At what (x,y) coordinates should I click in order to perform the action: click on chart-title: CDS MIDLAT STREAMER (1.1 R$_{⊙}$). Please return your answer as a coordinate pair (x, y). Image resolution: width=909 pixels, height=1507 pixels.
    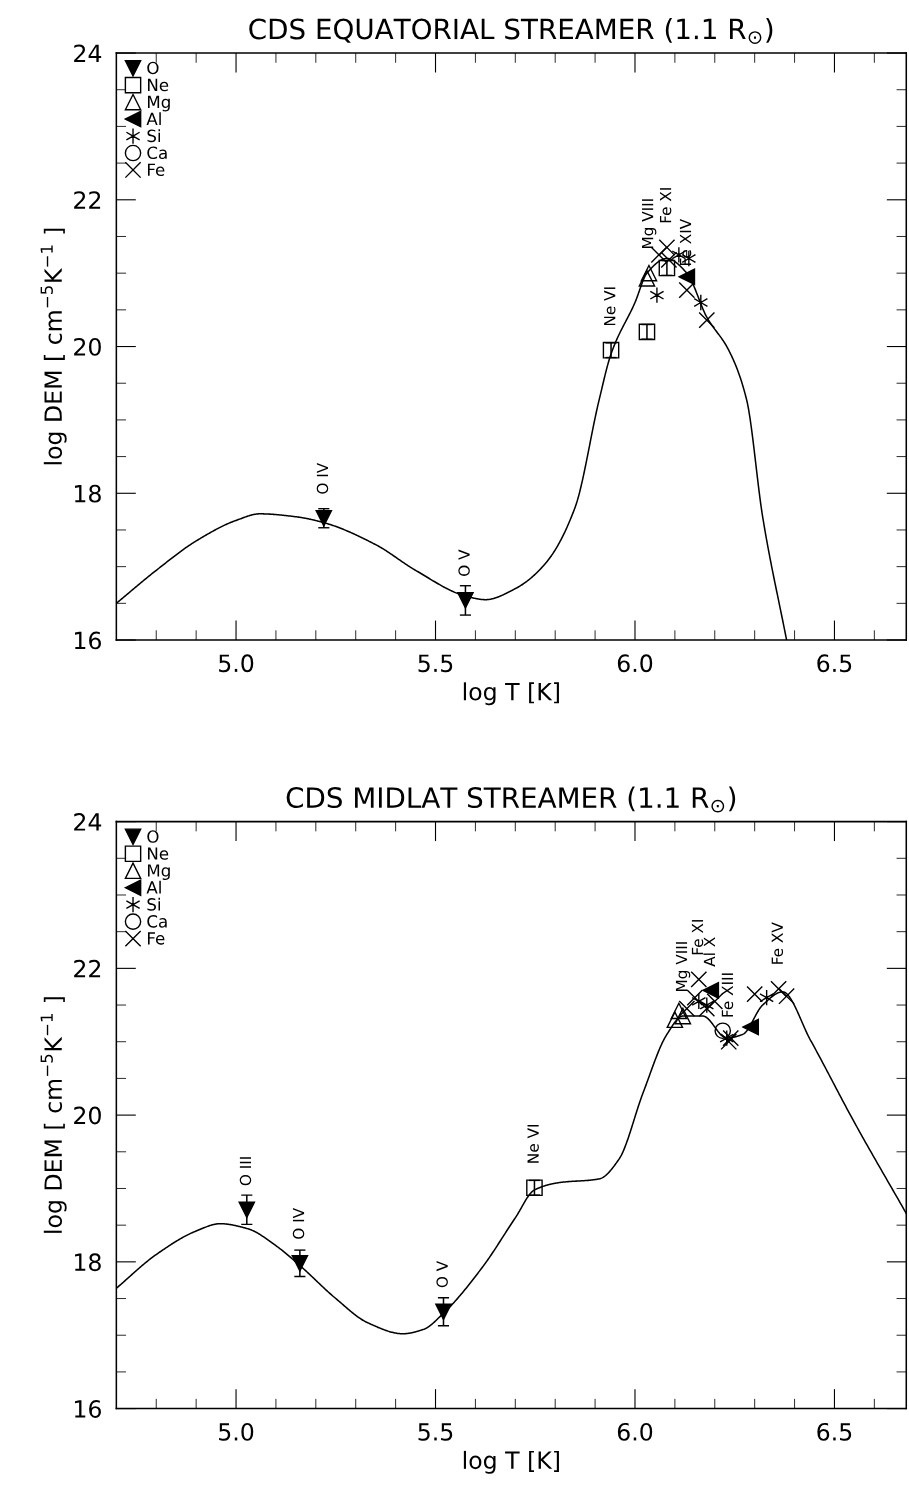
    Looking at the image, I should click on (511, 799).